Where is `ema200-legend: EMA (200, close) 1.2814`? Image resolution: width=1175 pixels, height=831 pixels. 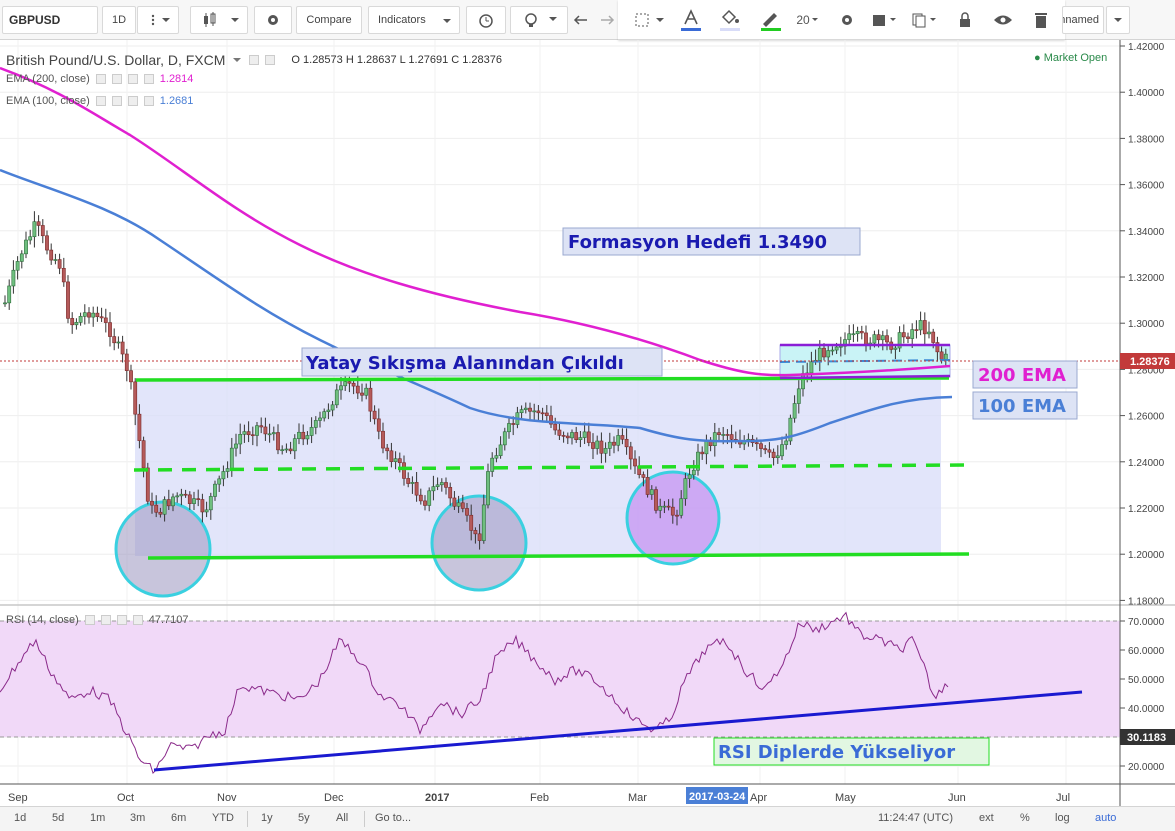
ema200-legend: EMA (200, close) 1.2814 is located at coordinates (99, 79).